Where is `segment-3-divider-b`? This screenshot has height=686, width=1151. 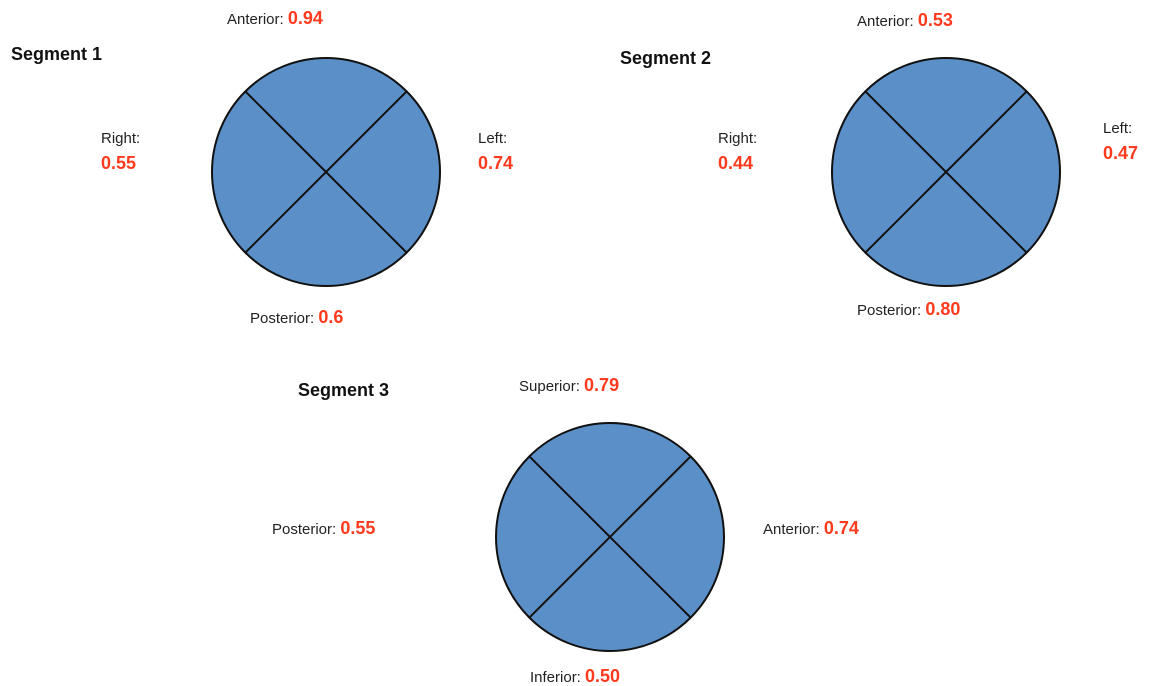 segment-3-divider-b is located at coordinates (610, 537).